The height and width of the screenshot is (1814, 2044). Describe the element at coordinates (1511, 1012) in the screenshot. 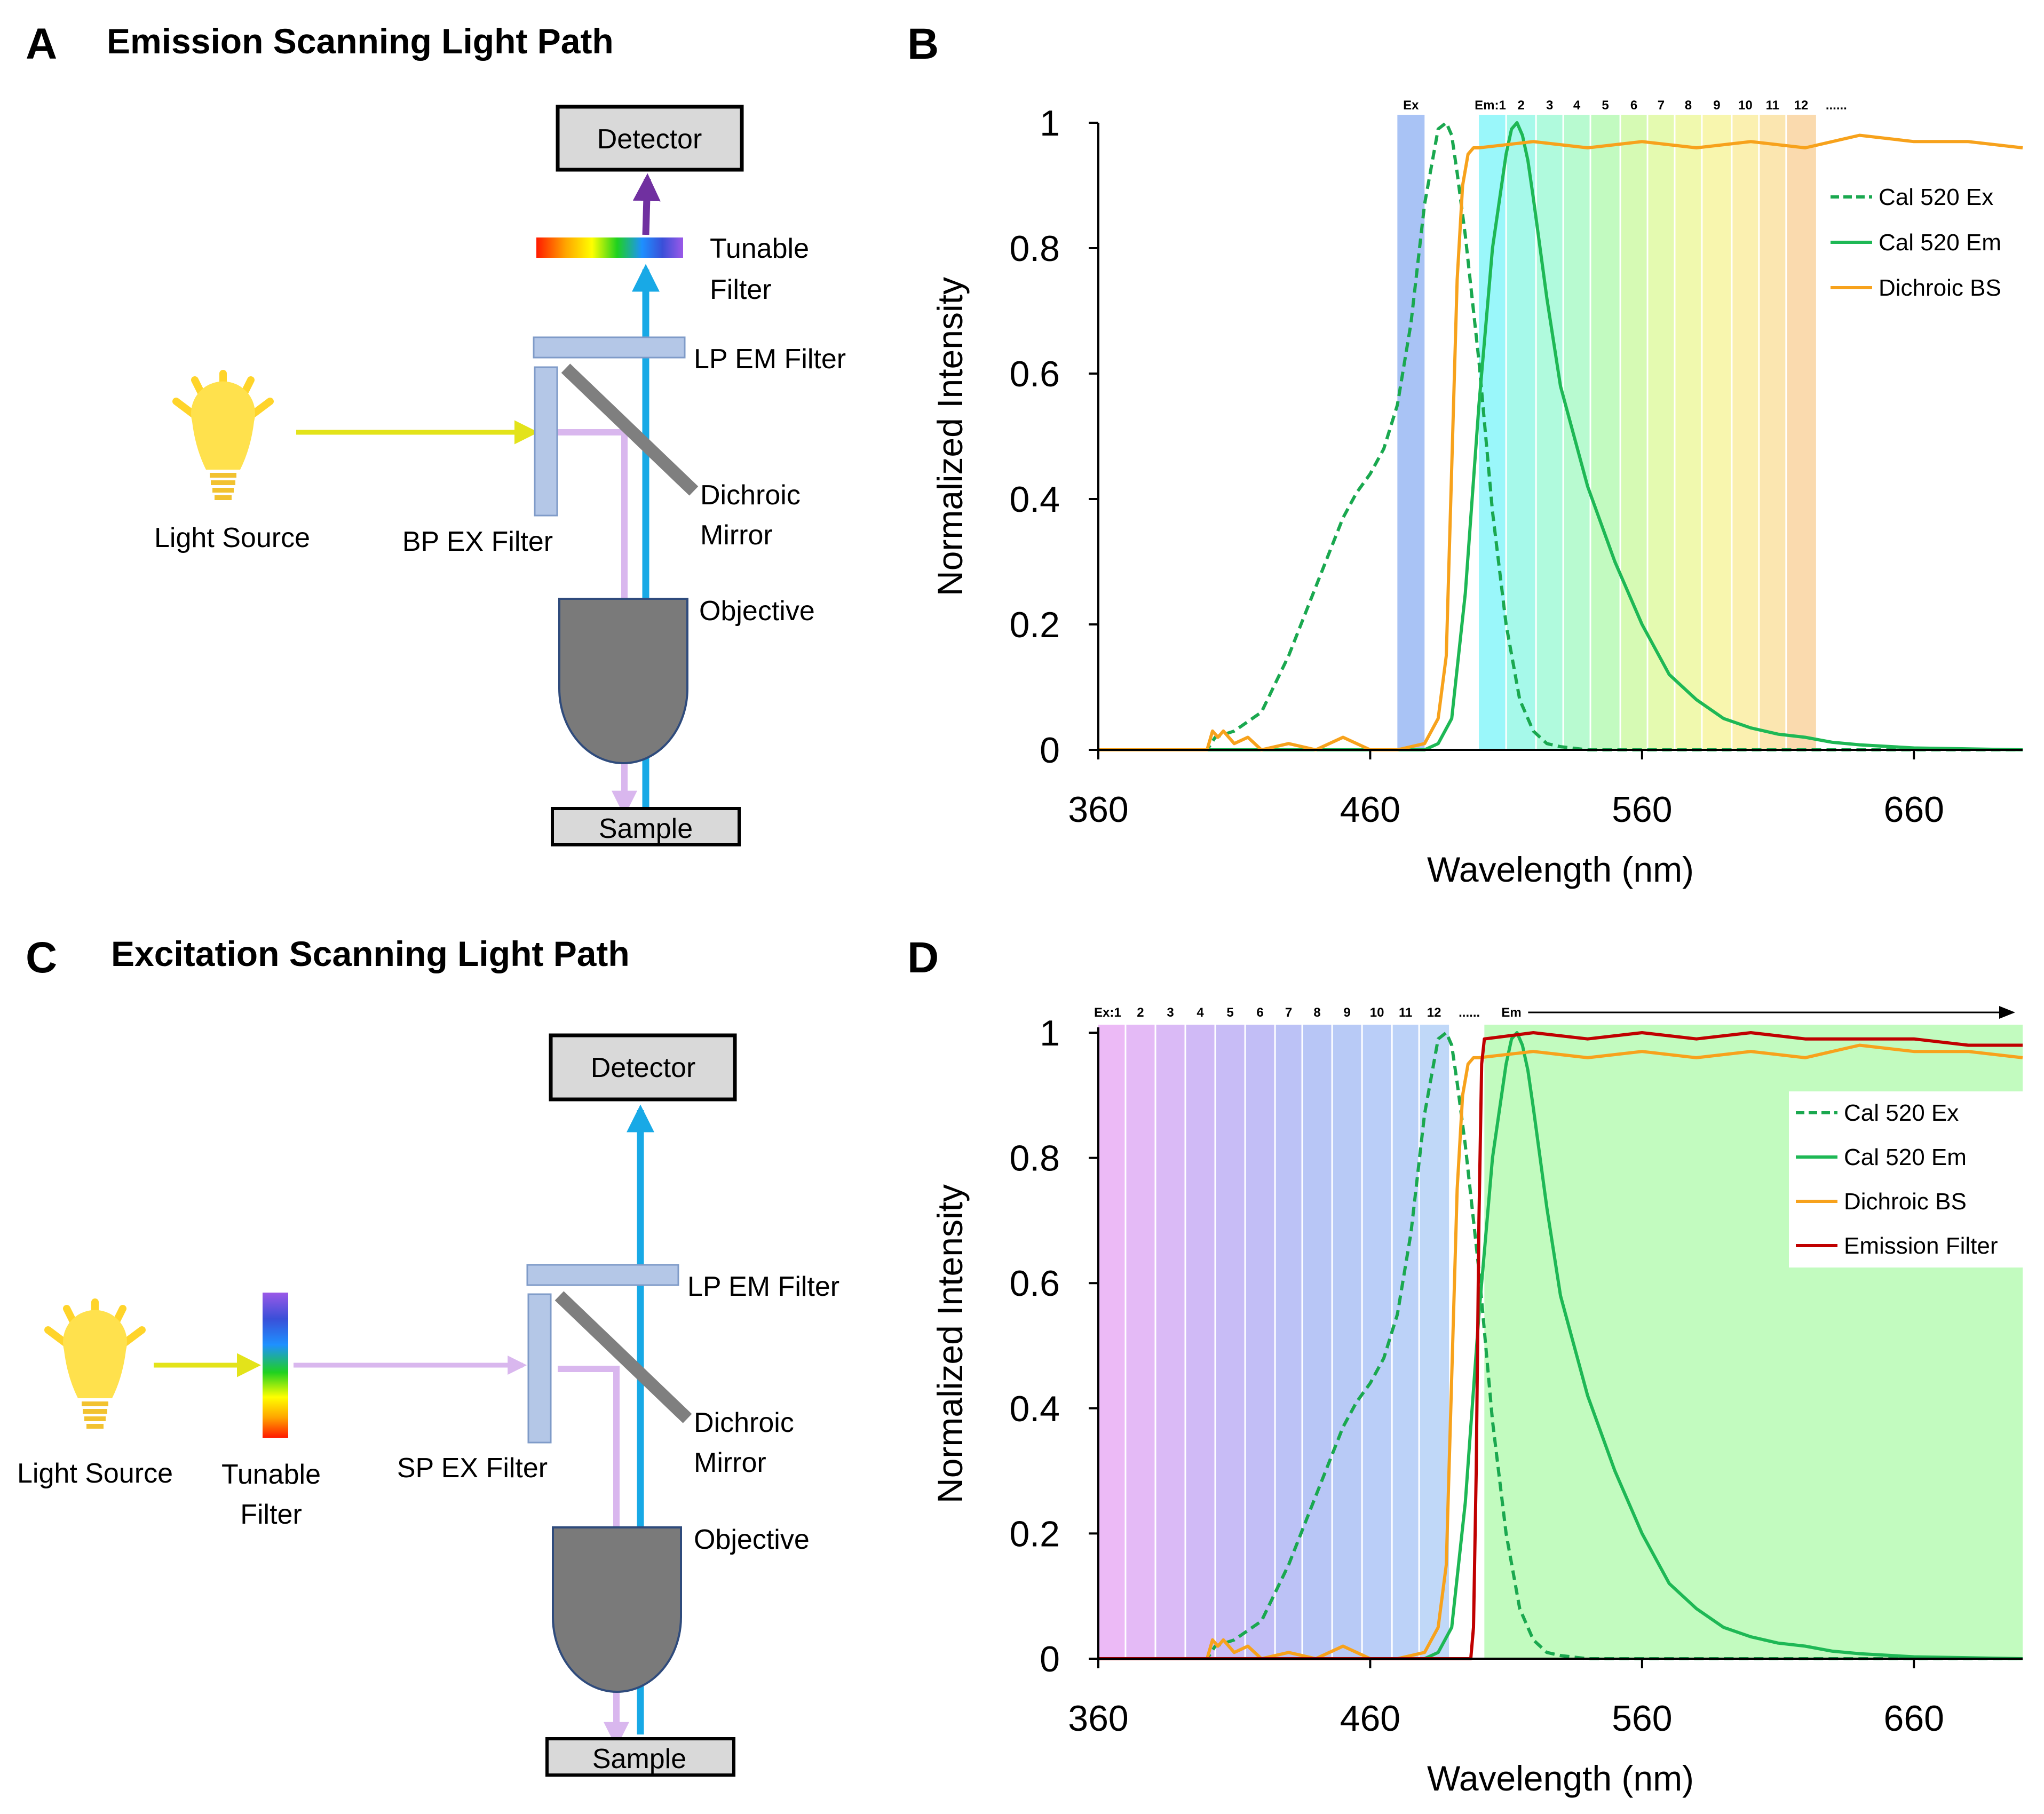

I see `em-label: Em` at that location.